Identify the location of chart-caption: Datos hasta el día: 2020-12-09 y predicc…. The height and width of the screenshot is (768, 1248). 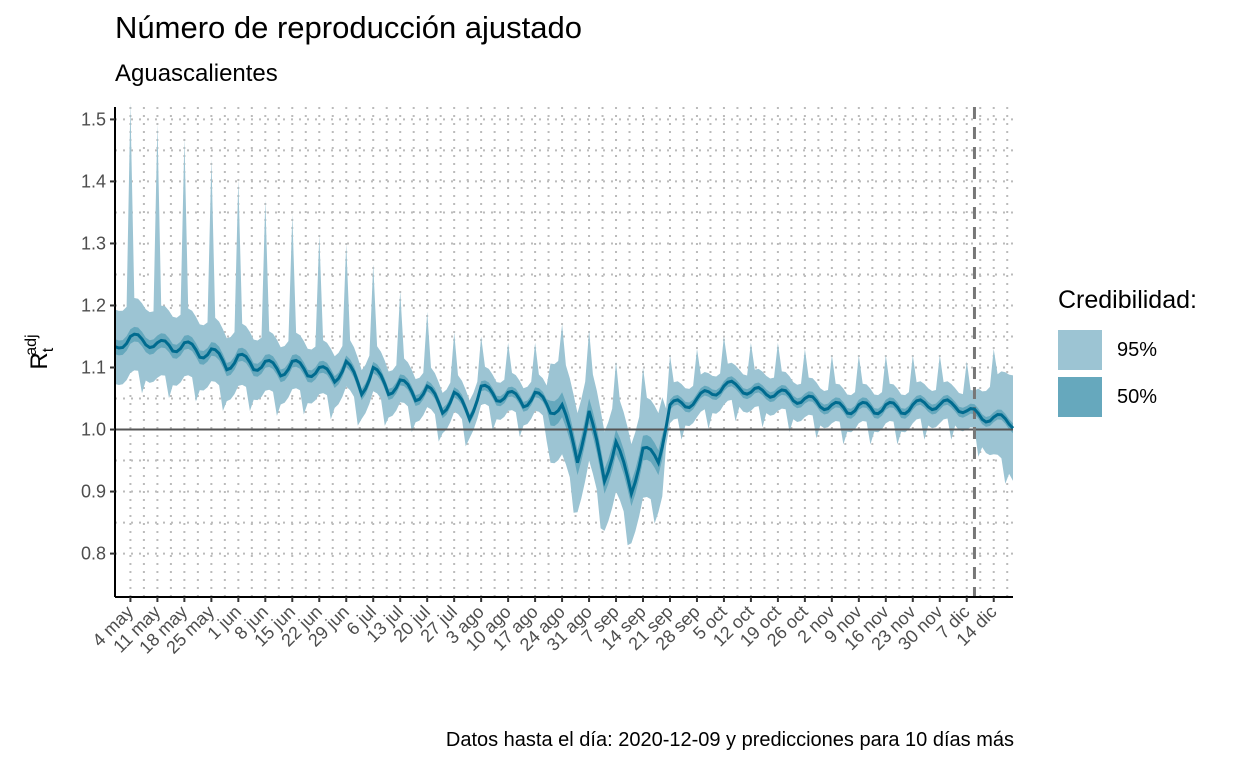
(729, 740).